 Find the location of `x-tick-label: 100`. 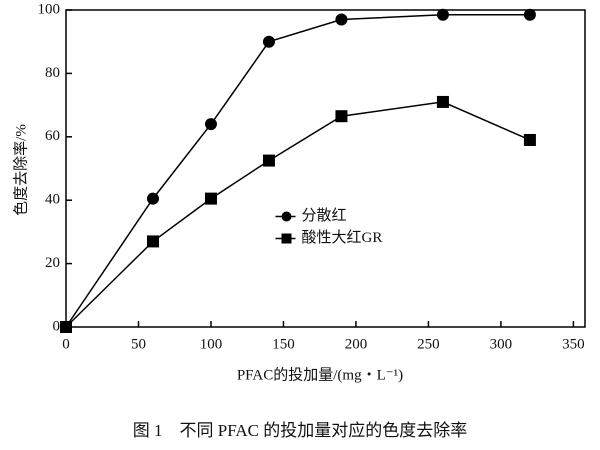

x-tick-label: 100 is located at coordinates (211, 344).